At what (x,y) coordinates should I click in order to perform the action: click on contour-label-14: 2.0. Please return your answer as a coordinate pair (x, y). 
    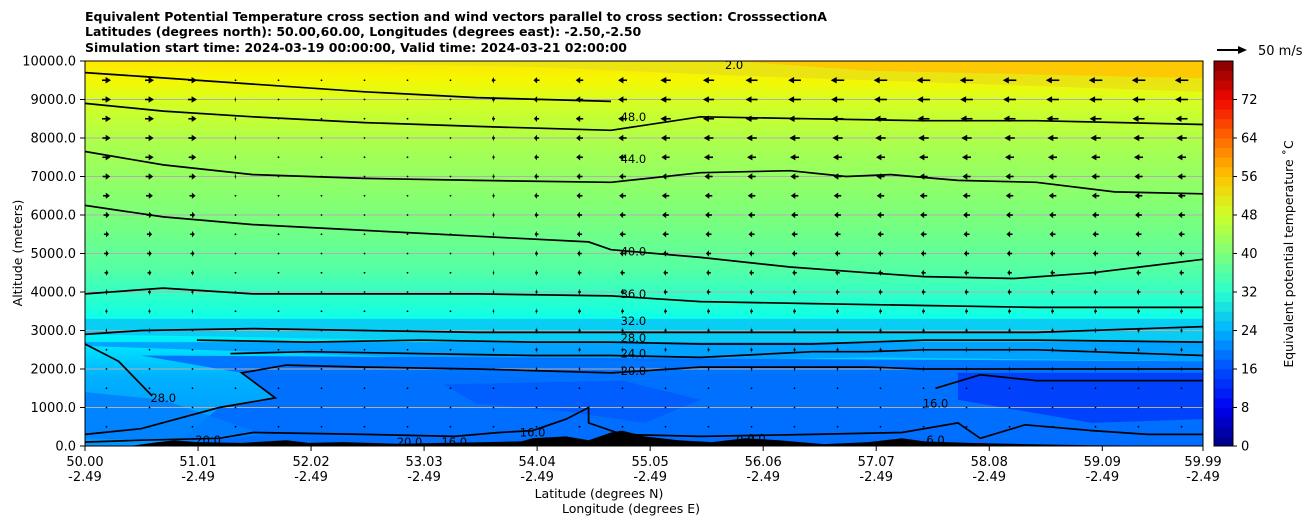
    Looking at the image, I should click on (734, 65).